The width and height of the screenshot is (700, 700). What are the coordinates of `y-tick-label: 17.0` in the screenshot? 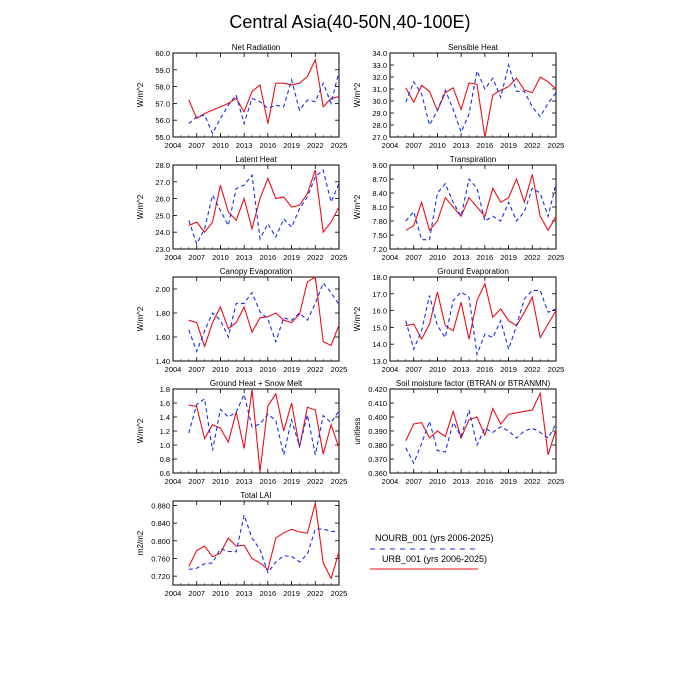 It's located at (379, 294).